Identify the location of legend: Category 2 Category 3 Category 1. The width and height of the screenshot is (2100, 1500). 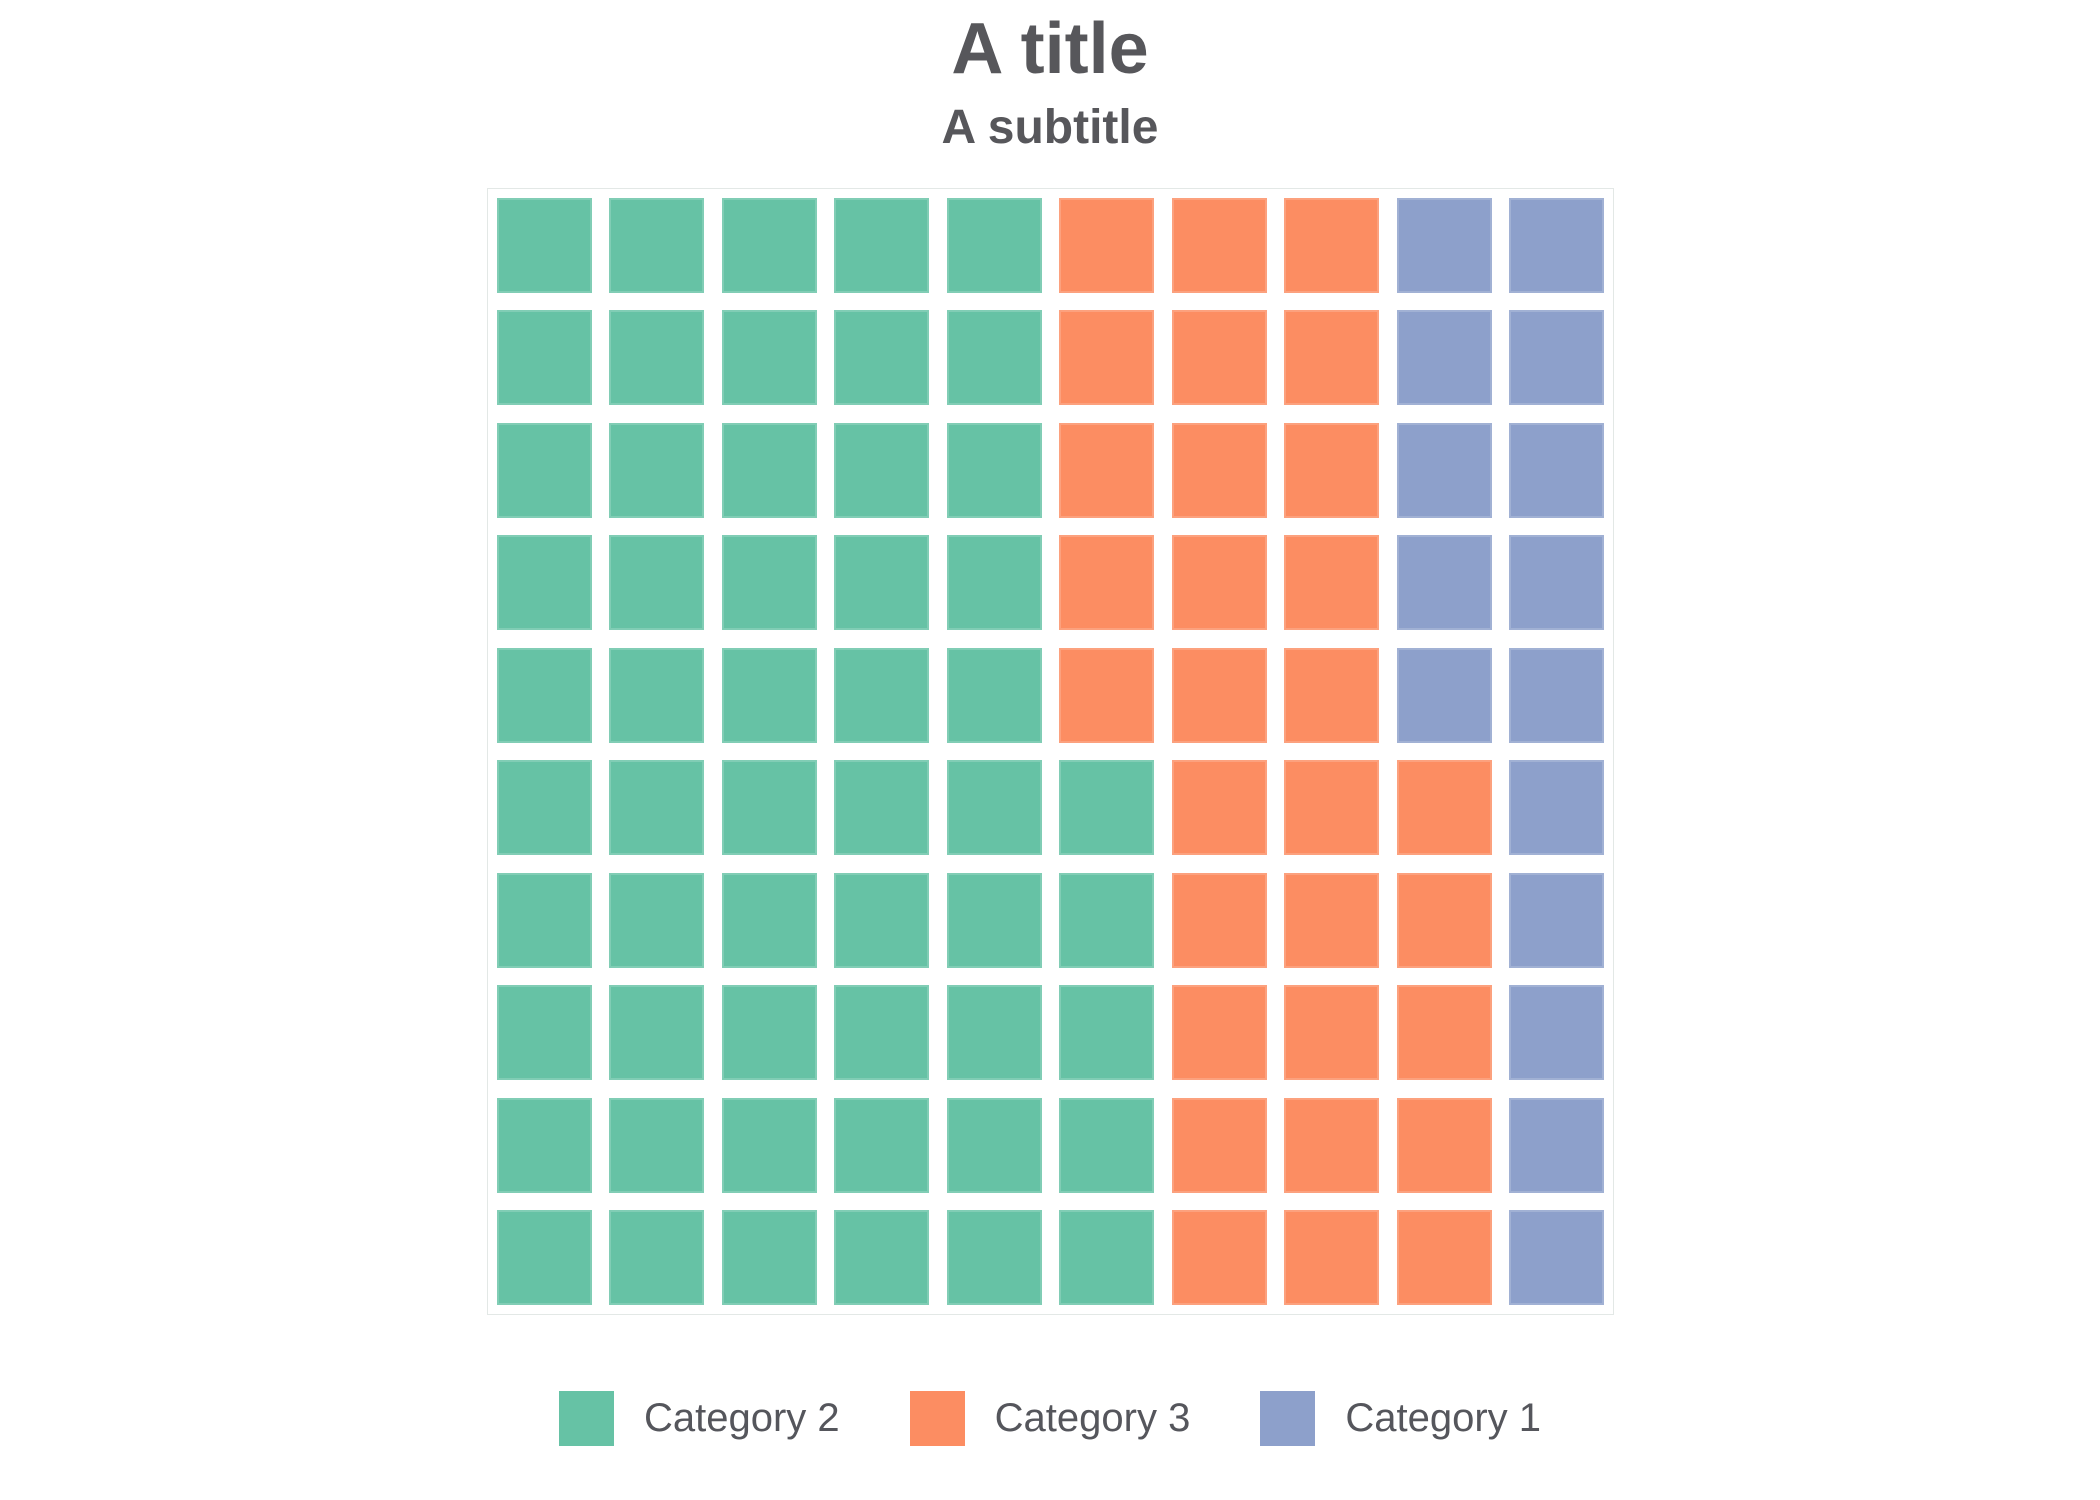
(1050, 1418).